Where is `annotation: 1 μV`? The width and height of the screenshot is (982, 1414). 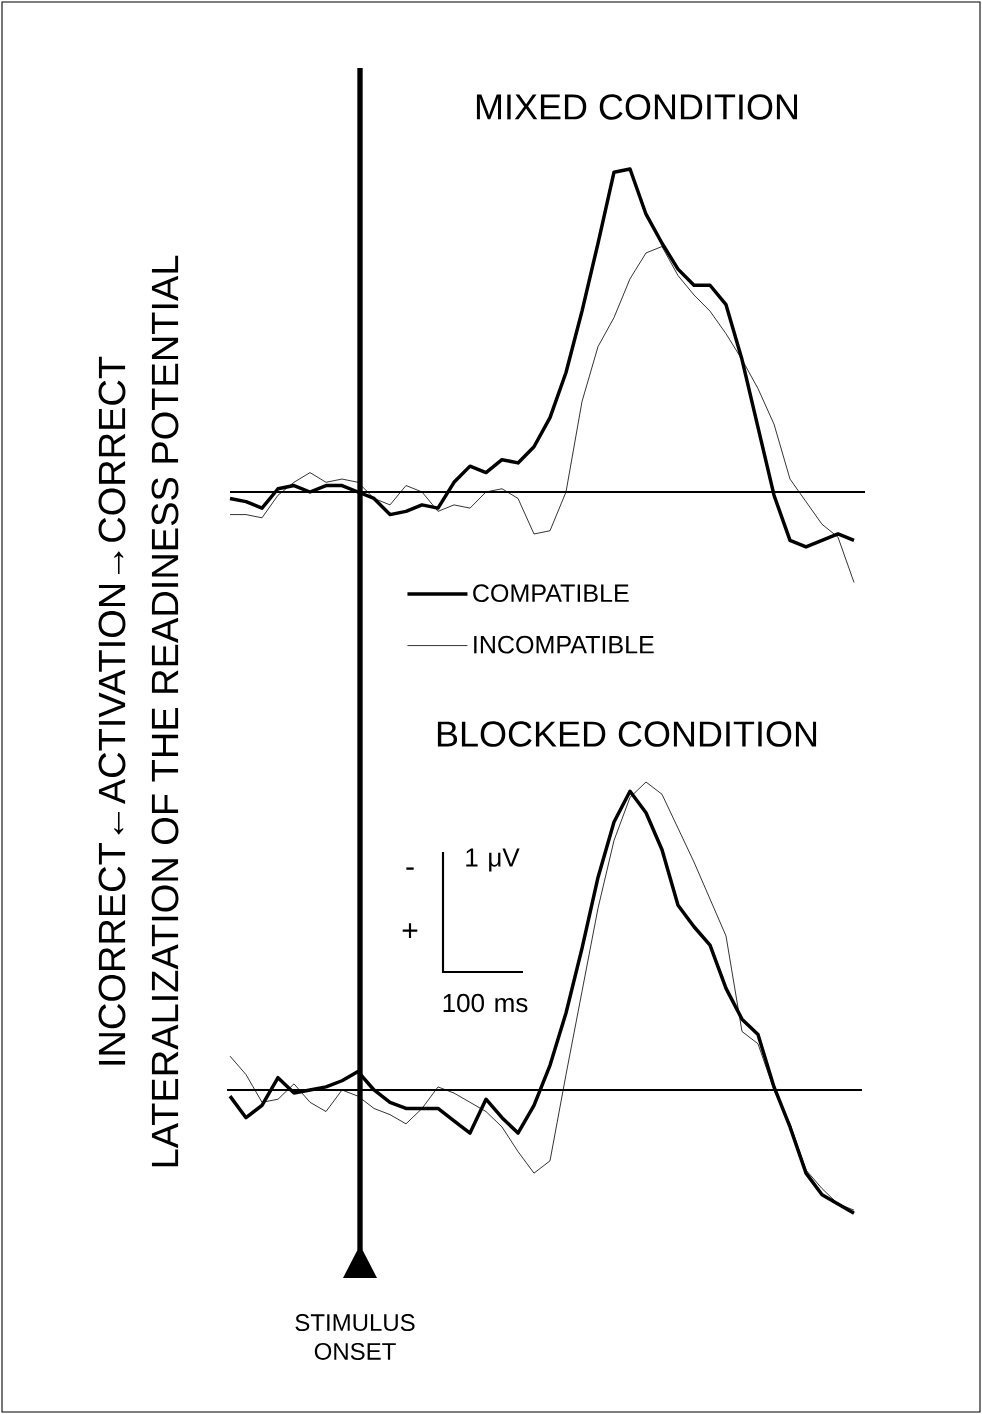 annotation: 1 μV is located at coordinates (493, 860).